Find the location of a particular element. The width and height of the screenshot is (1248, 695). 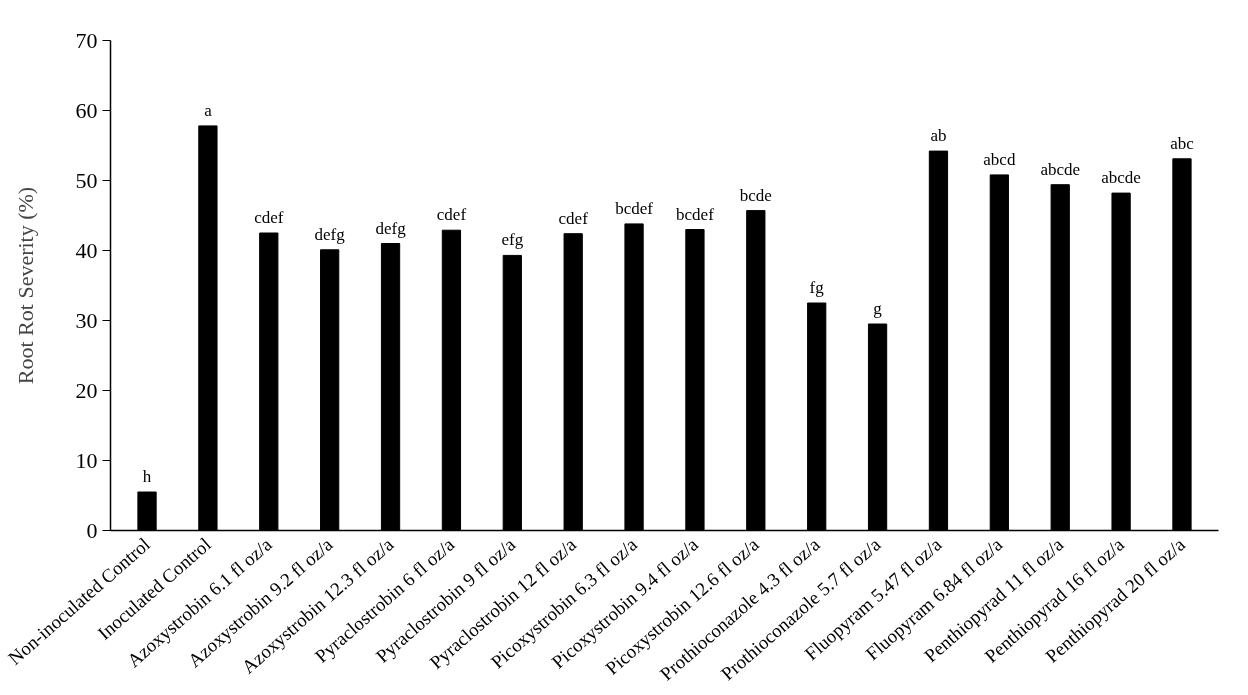

annotation: g is located at coordinates (878, 308).